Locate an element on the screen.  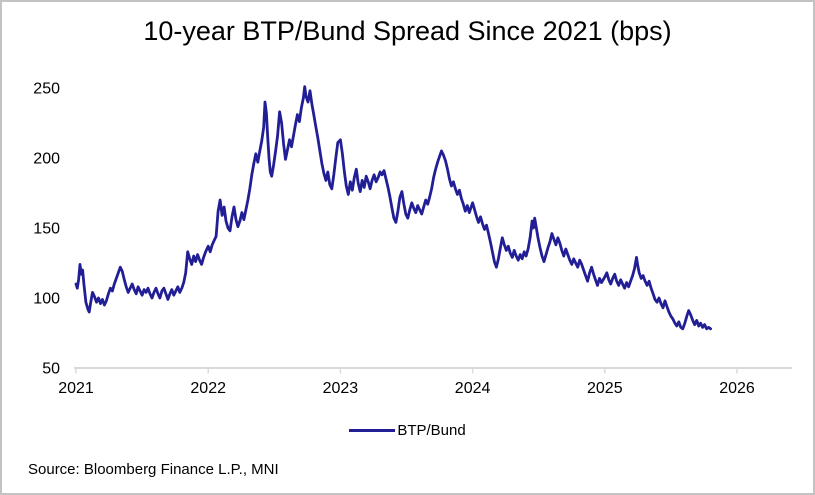
y-tick-label: 150 is located at coordinates (46, 229).